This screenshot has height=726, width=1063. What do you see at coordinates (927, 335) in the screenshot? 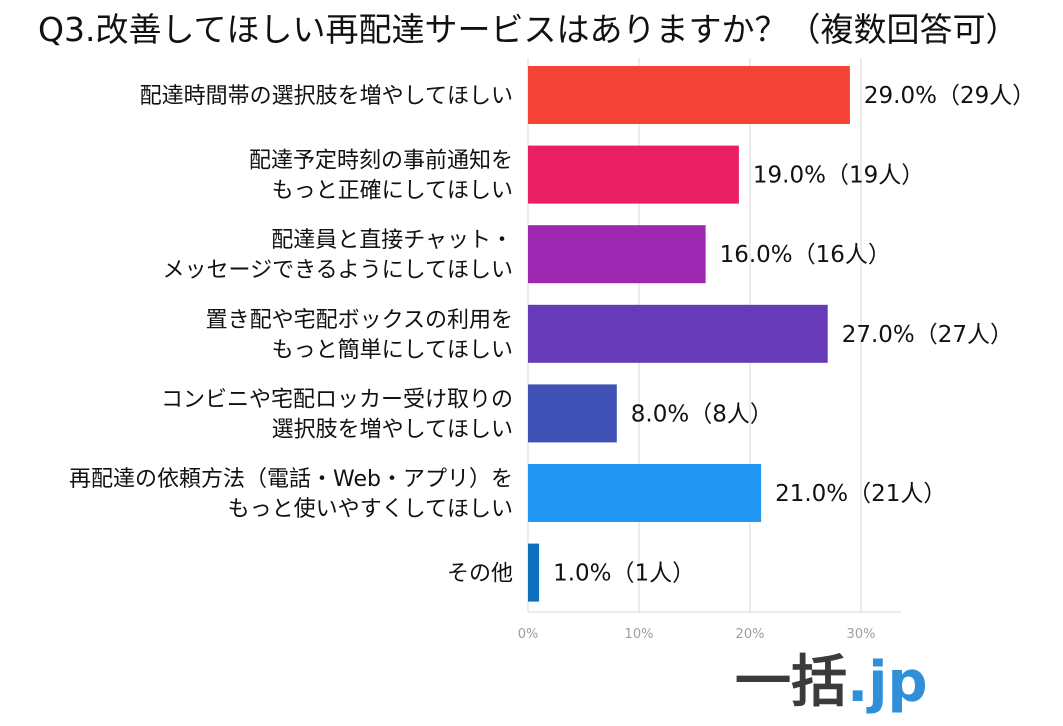
I see `data-label: 27.0%（27人）` at bounding box center [927, 335].